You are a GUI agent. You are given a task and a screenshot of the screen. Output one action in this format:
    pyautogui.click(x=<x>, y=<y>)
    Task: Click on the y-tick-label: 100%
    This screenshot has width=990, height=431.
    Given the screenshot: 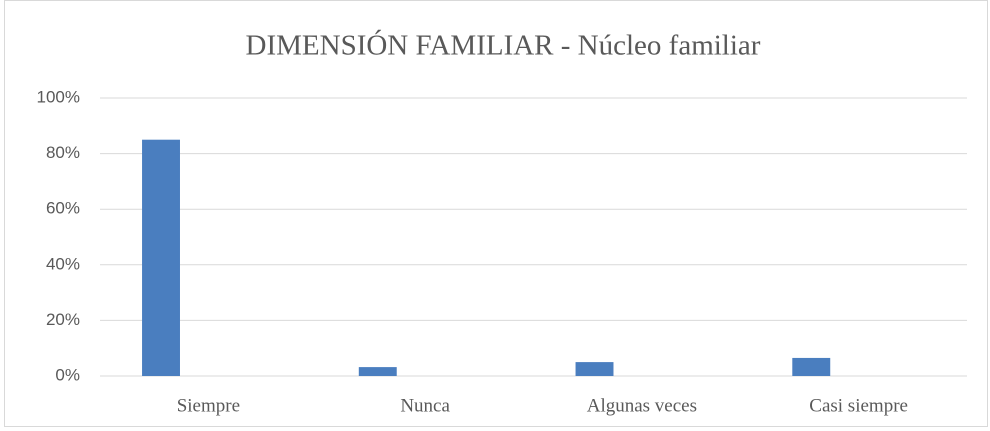 What is the action you would take?
    pyautogui.click(x=58, y=96)
    